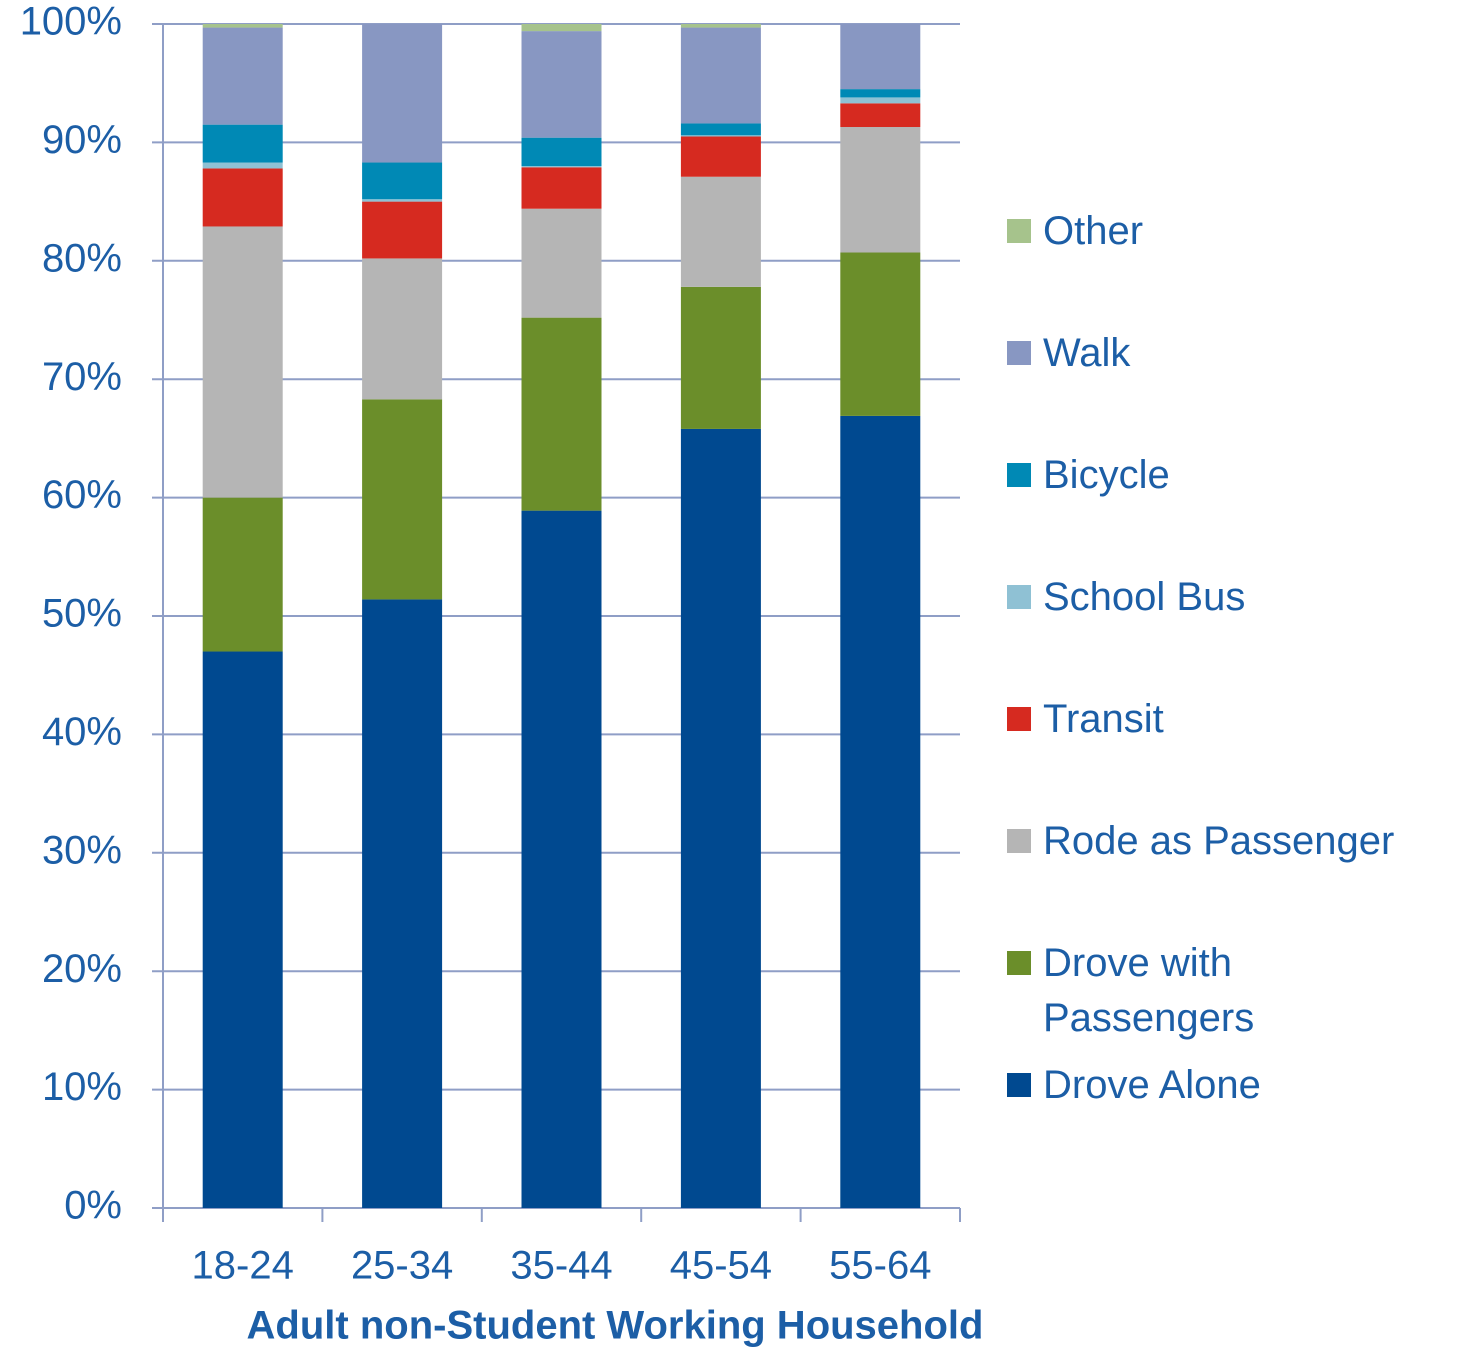  I want to click on legend-item: Drove with Passengers, so click(1227, 991).